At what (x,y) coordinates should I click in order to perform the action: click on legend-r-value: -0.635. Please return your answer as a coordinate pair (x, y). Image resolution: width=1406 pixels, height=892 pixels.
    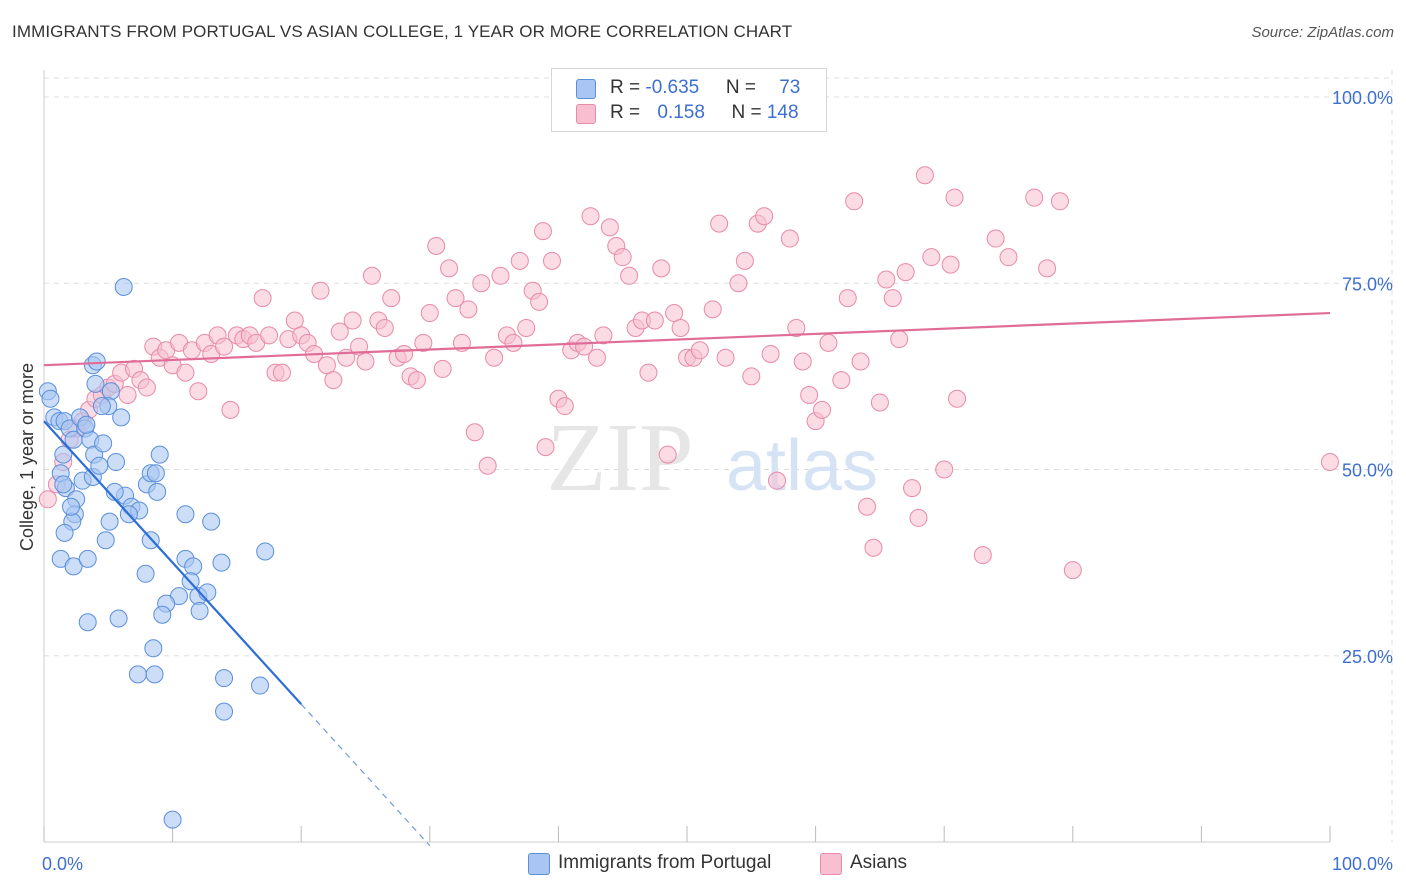
    Looking at the image, I should click on (672, 87).